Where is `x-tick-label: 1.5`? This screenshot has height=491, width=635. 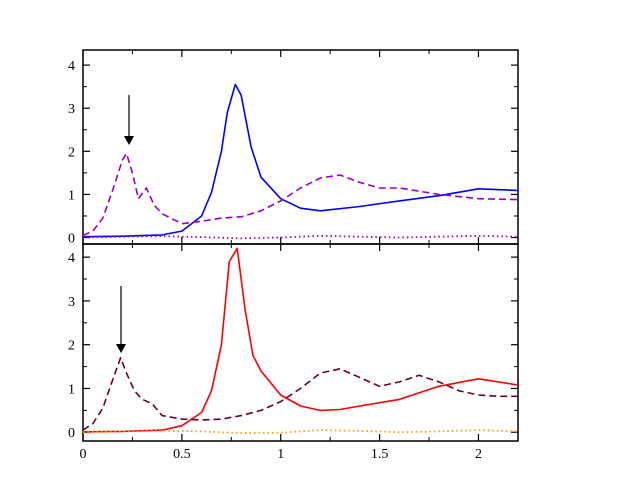
x-tick-label: 1.5 is located at coordinates (380, 454).